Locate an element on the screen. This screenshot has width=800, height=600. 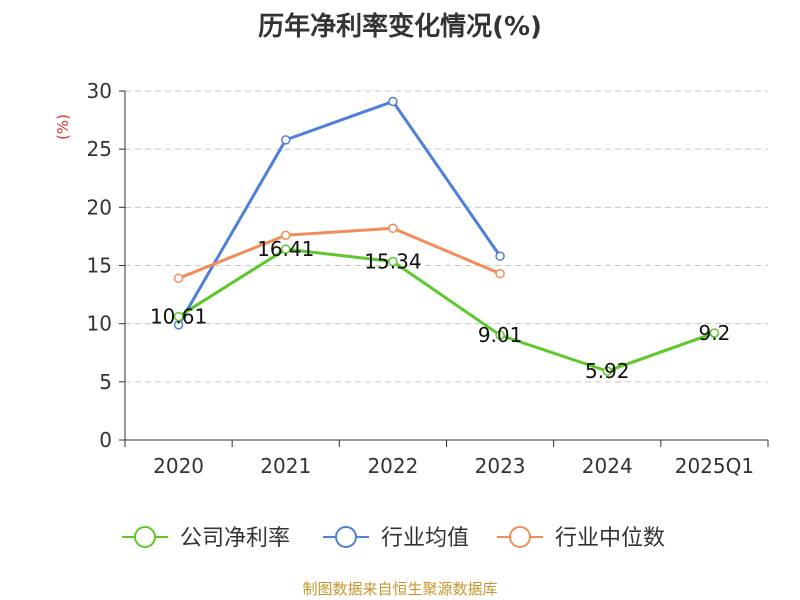
x-tick-label: 2025Q1 is located at coordinates (714, 466).